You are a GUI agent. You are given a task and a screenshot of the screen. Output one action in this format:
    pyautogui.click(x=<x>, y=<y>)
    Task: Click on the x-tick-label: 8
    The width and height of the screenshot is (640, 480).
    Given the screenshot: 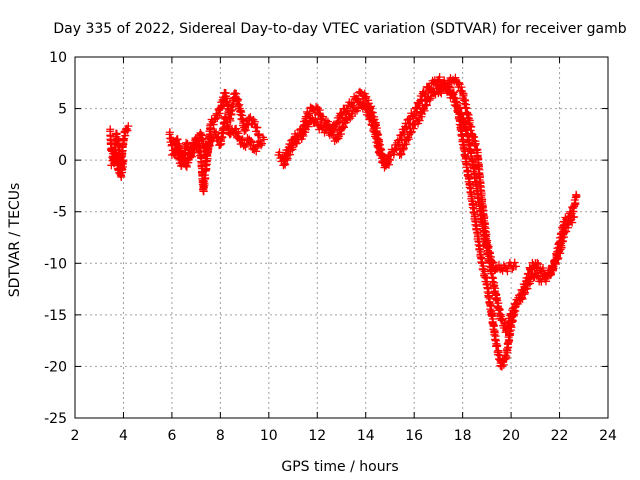 What is the action you would take?
    pyautogui.click(x=220, y=436)
    